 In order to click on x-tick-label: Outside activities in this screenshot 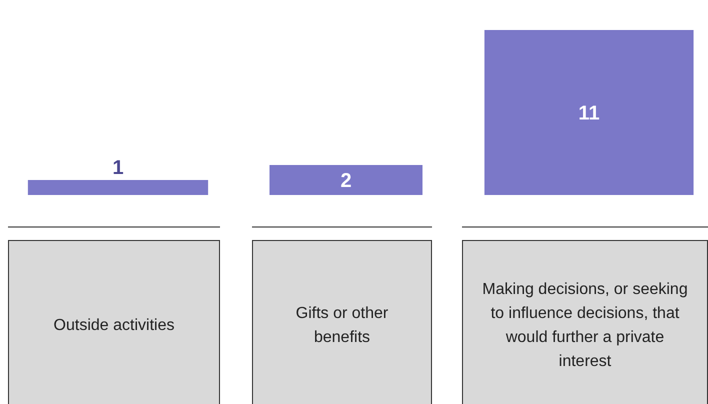, I will do `click(114, 325)`.